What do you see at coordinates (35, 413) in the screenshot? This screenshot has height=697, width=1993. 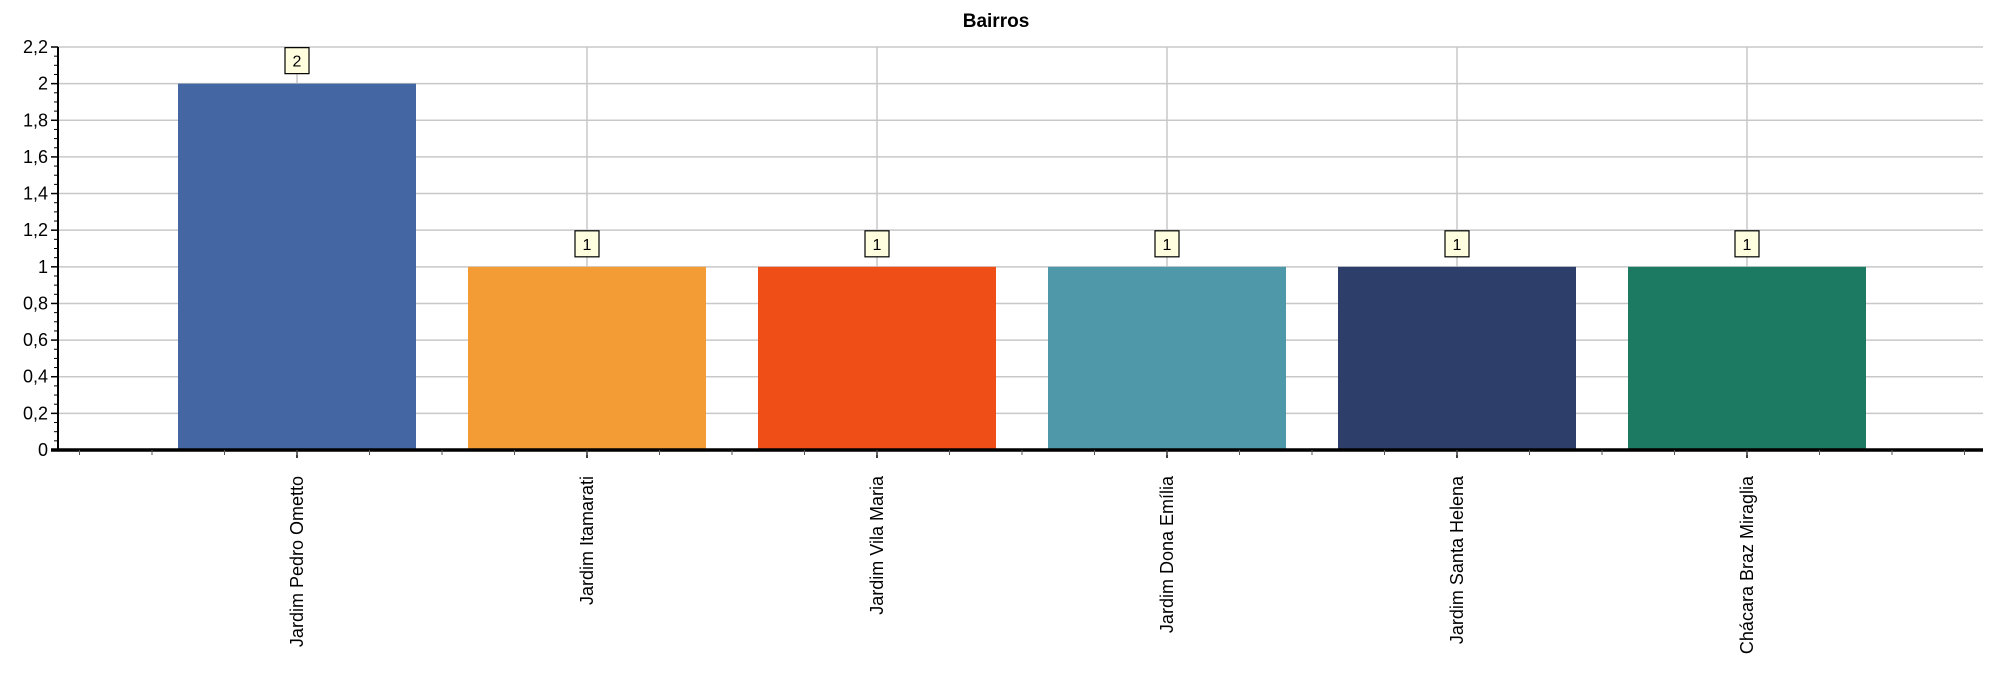 I see `y-tick-label: 0,2` at bounding box center [35, 413].